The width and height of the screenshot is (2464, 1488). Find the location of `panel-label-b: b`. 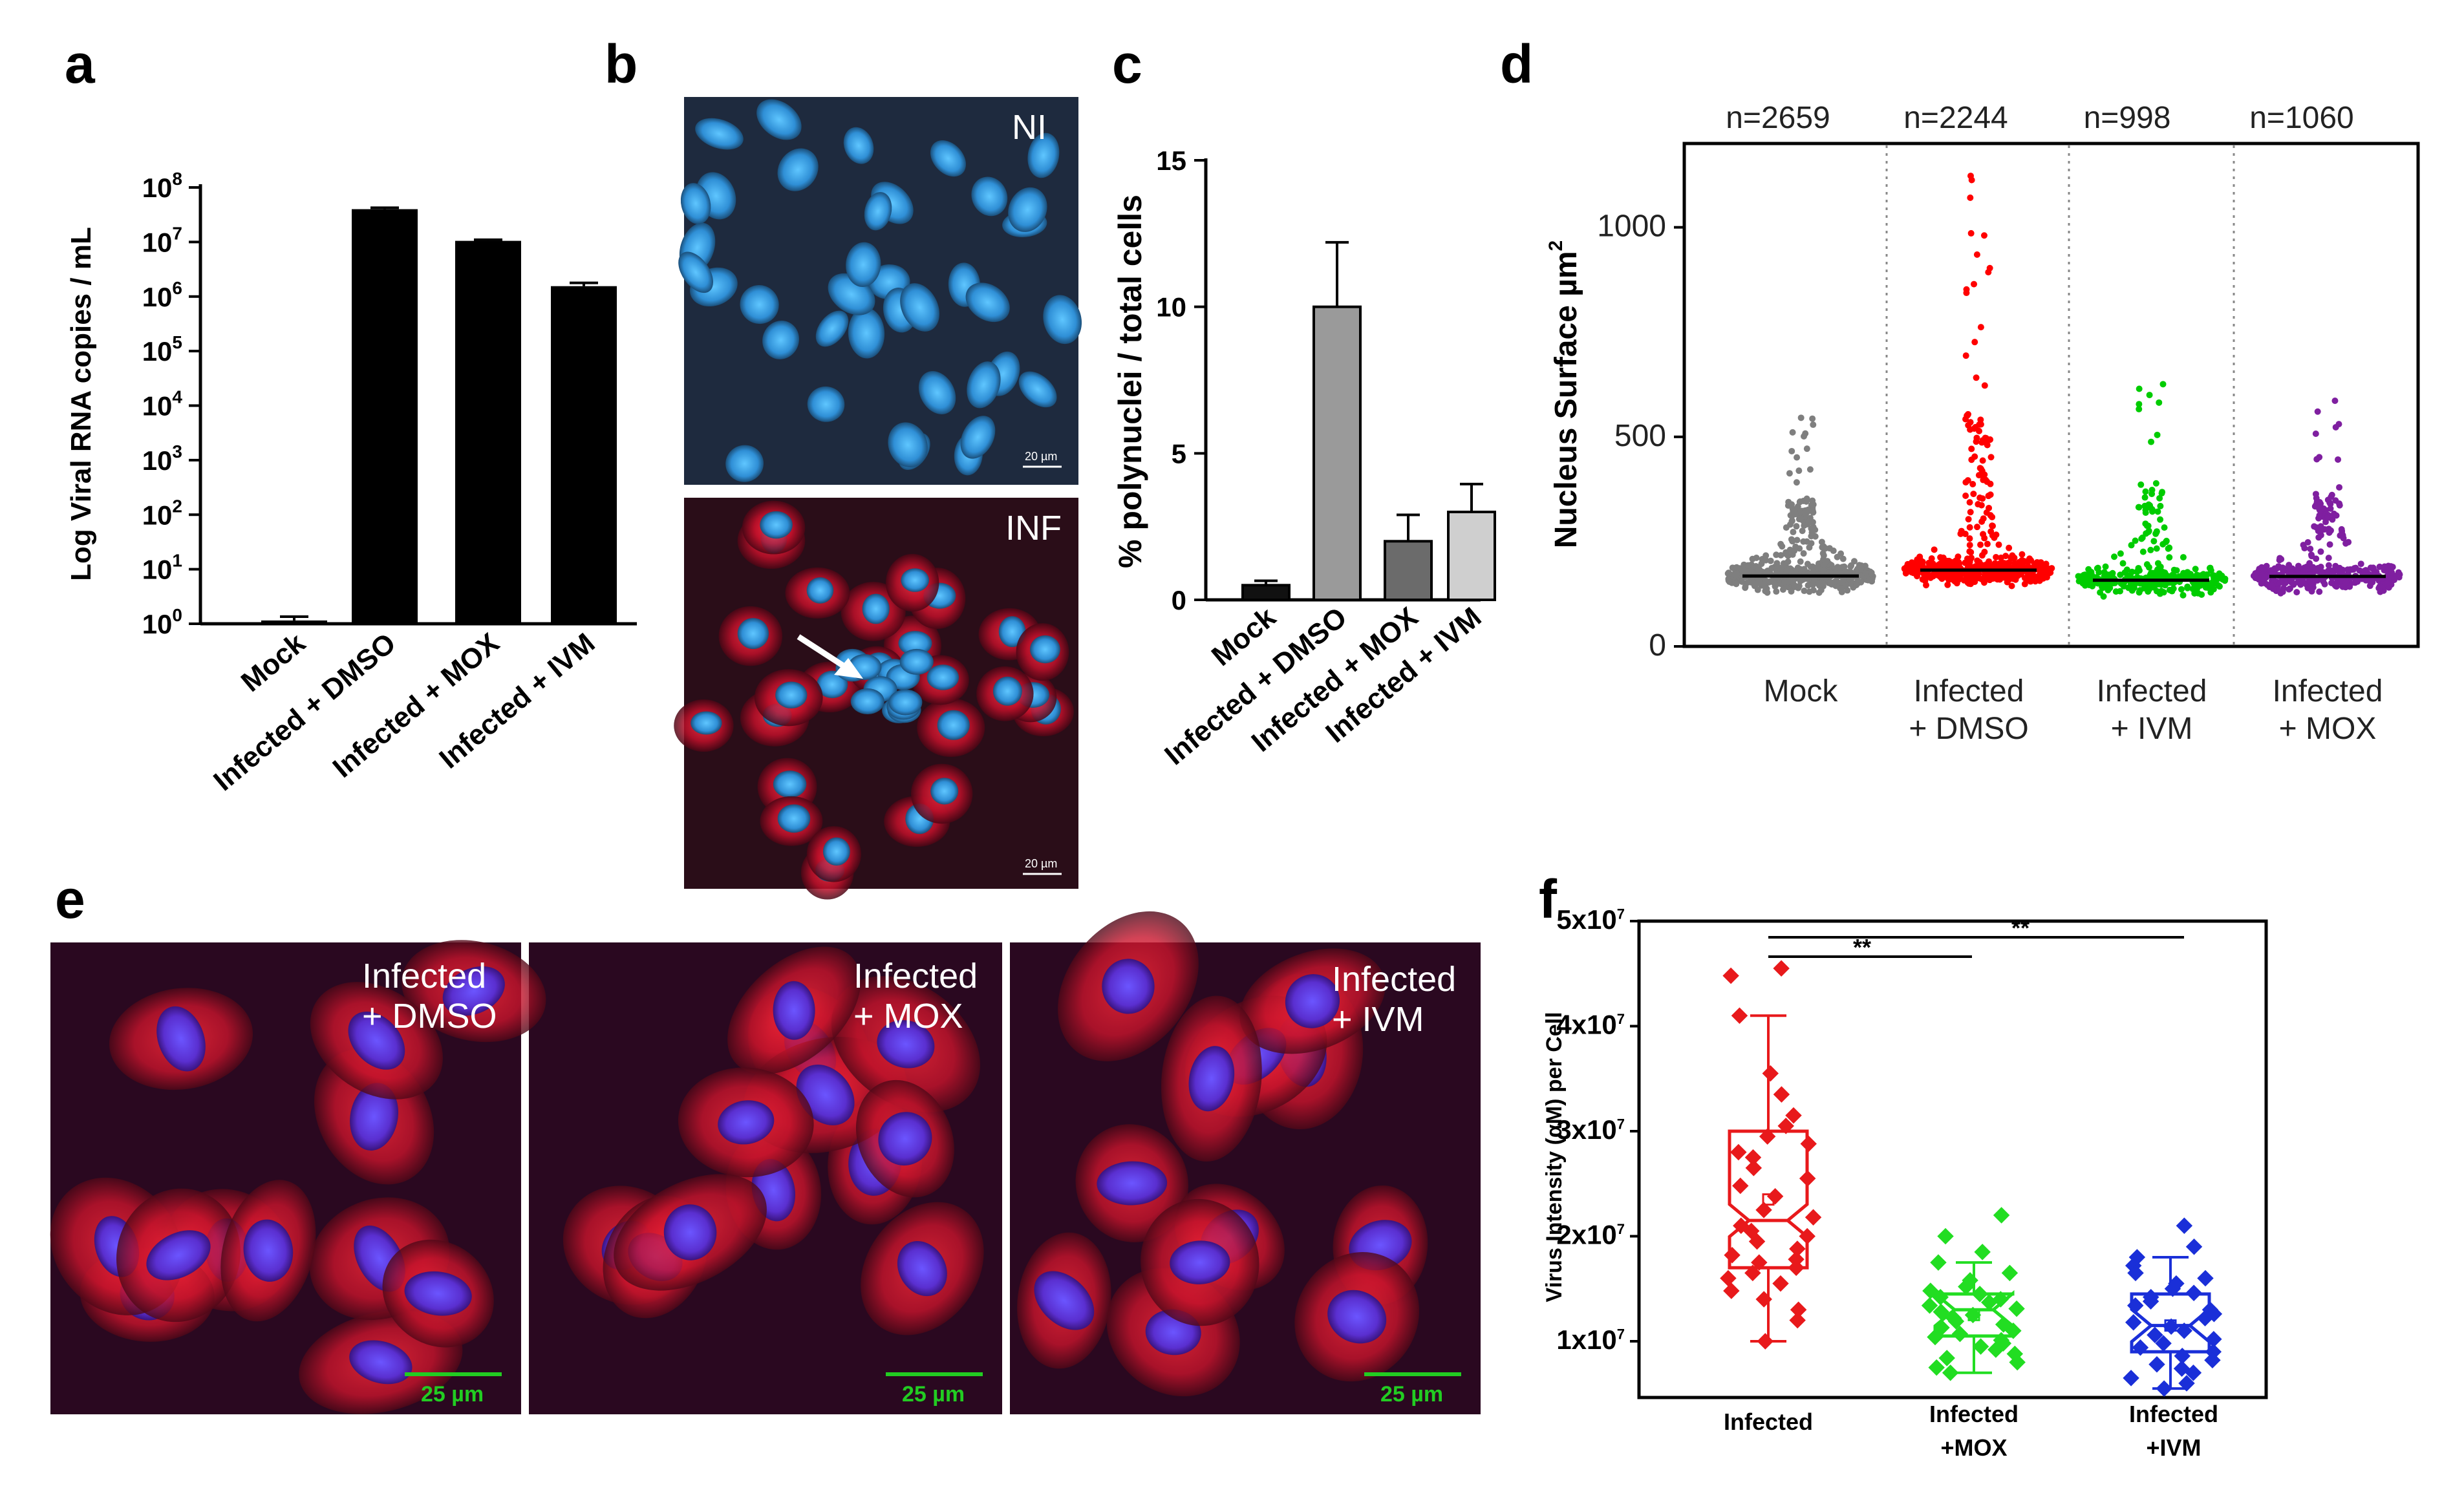

panel-label-b: b is located at coordinates (621, 64).